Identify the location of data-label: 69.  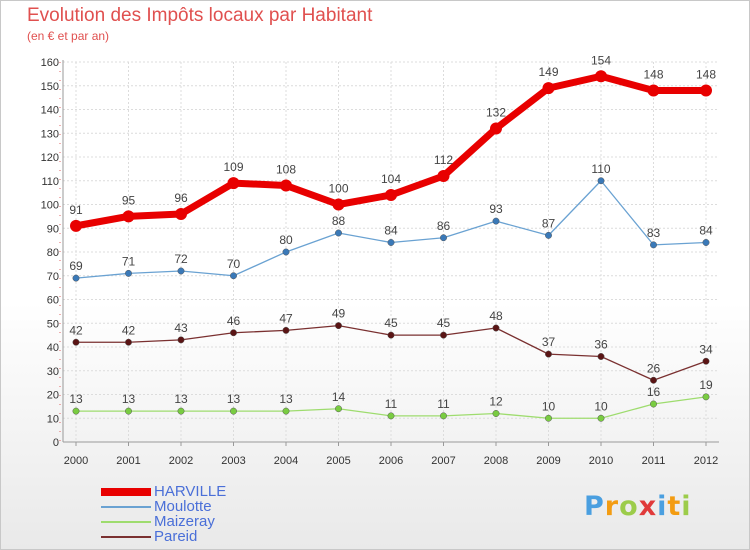
(76, 266).